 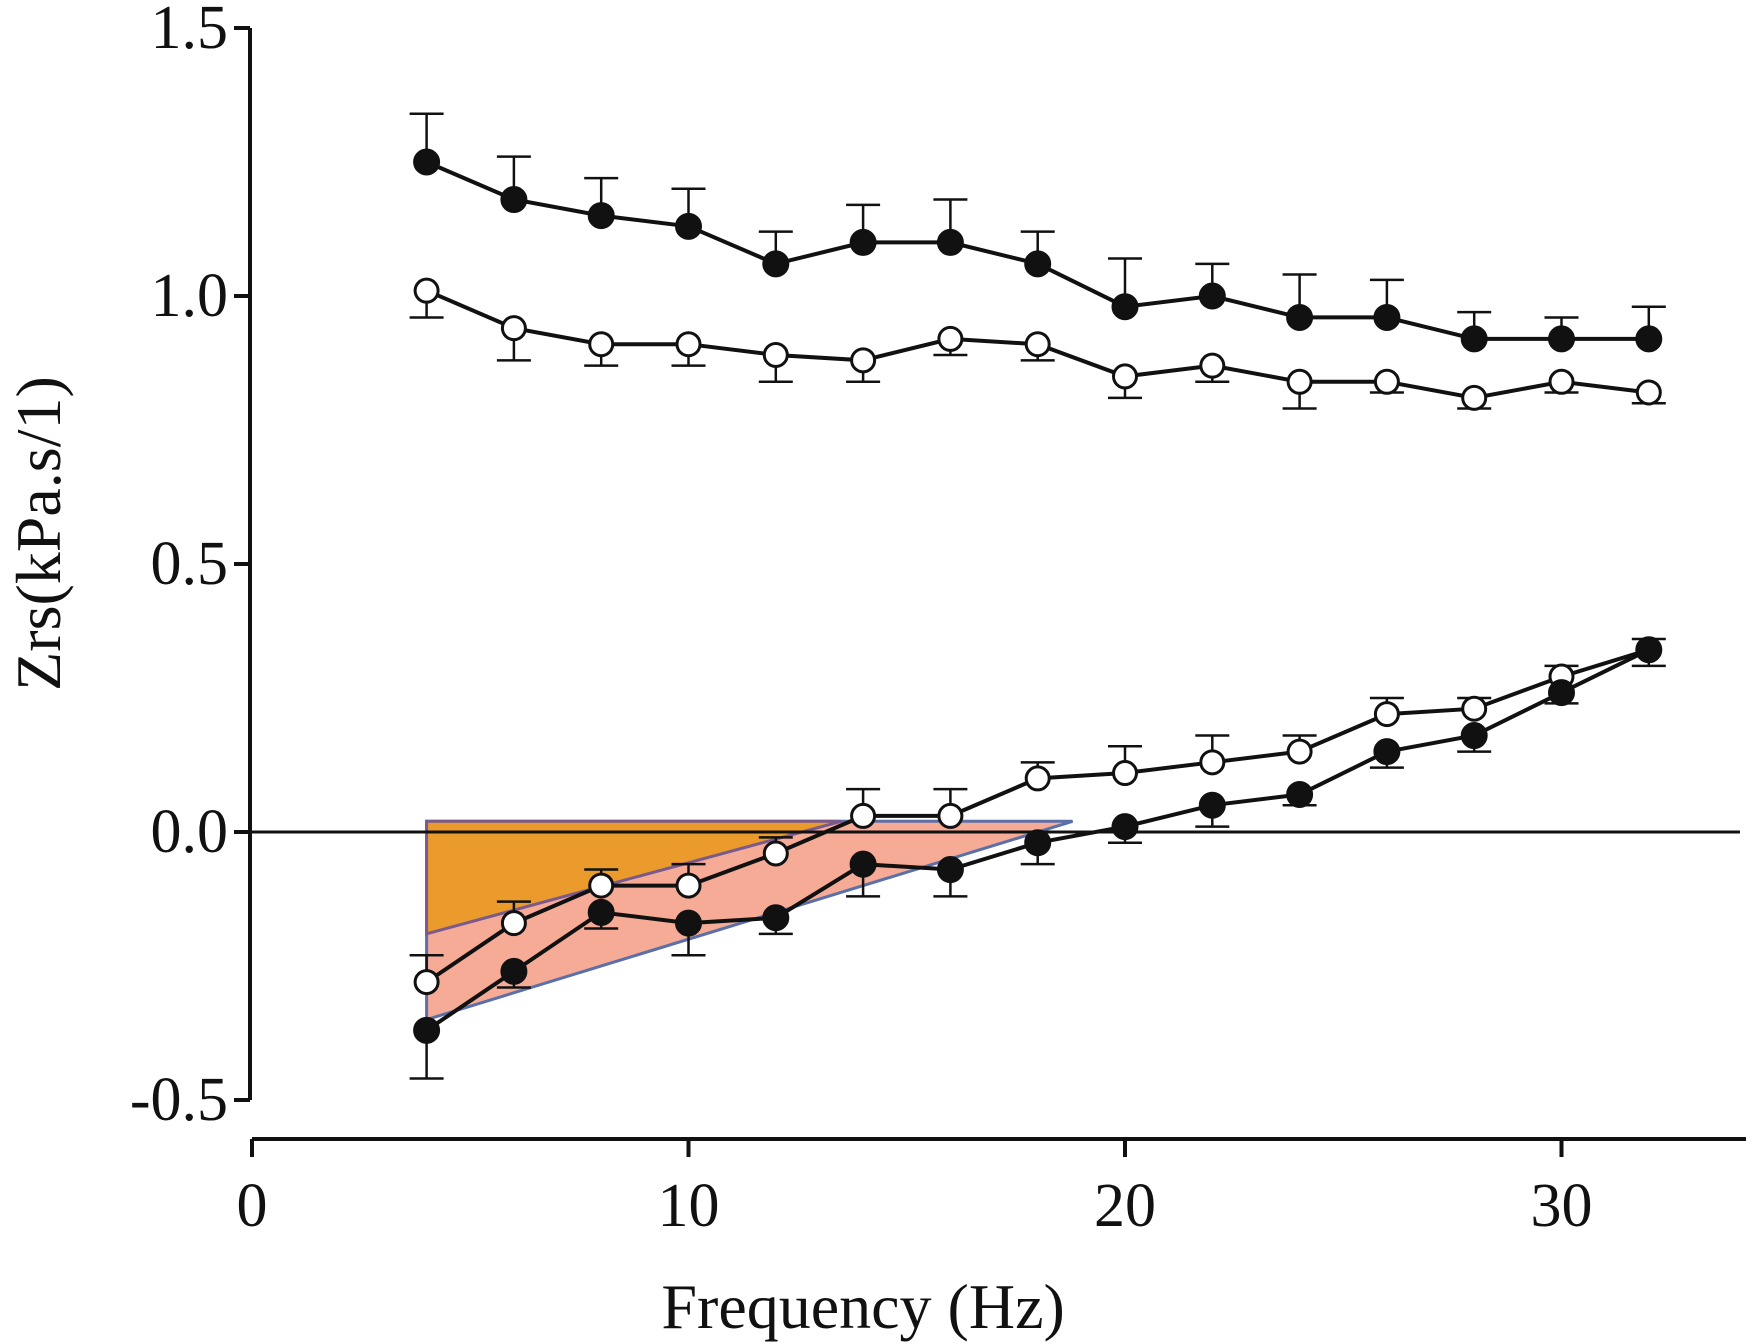 I want to click on x-tick-label: 20, so click(x=1125, y=1206).